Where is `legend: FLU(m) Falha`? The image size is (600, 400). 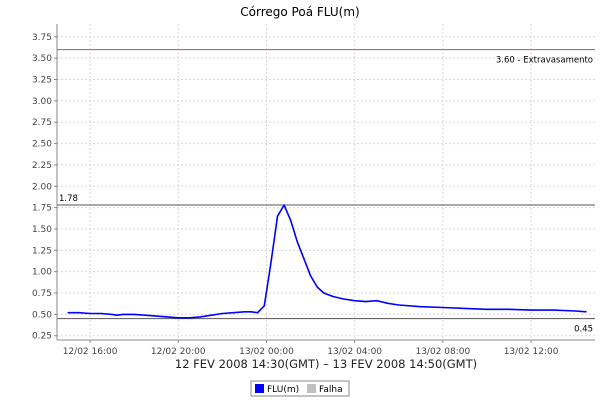
legend: FLU(m) Falha is located at coordinates (300, 388).